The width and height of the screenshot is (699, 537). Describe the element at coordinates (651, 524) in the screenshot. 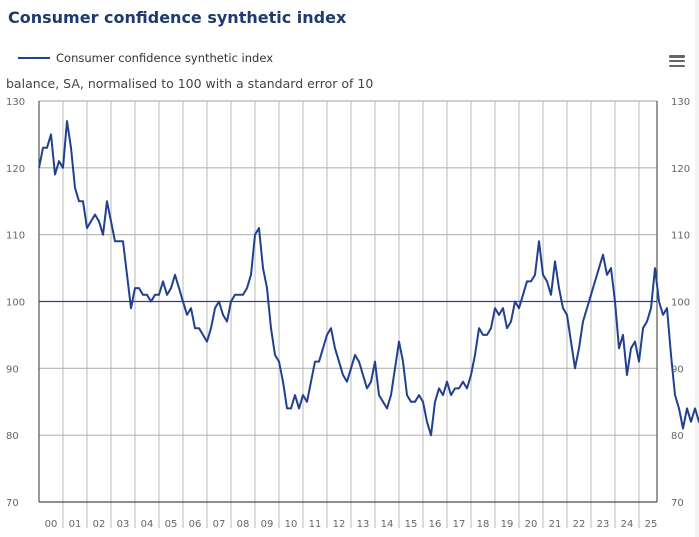

I see `x-tick-label: 25` at that location.